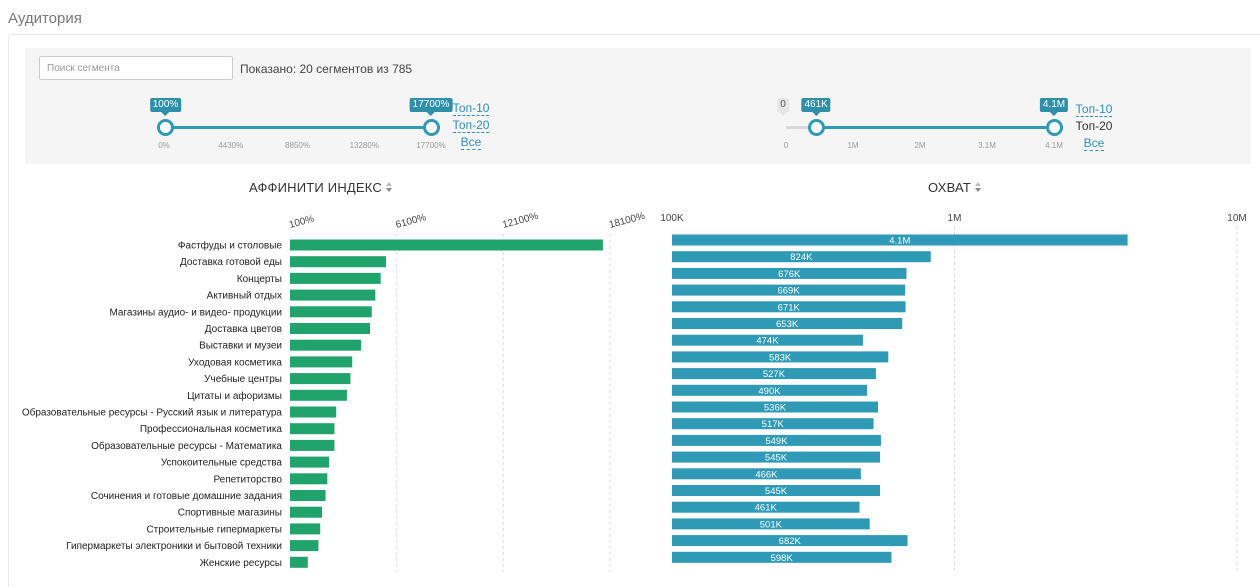 Image resolution: width=1260 pixels, height=587 pixels. Describe the element at coordinates (247, 479) in the screenshot. I see `segment-label: Репетиторство` at that location.